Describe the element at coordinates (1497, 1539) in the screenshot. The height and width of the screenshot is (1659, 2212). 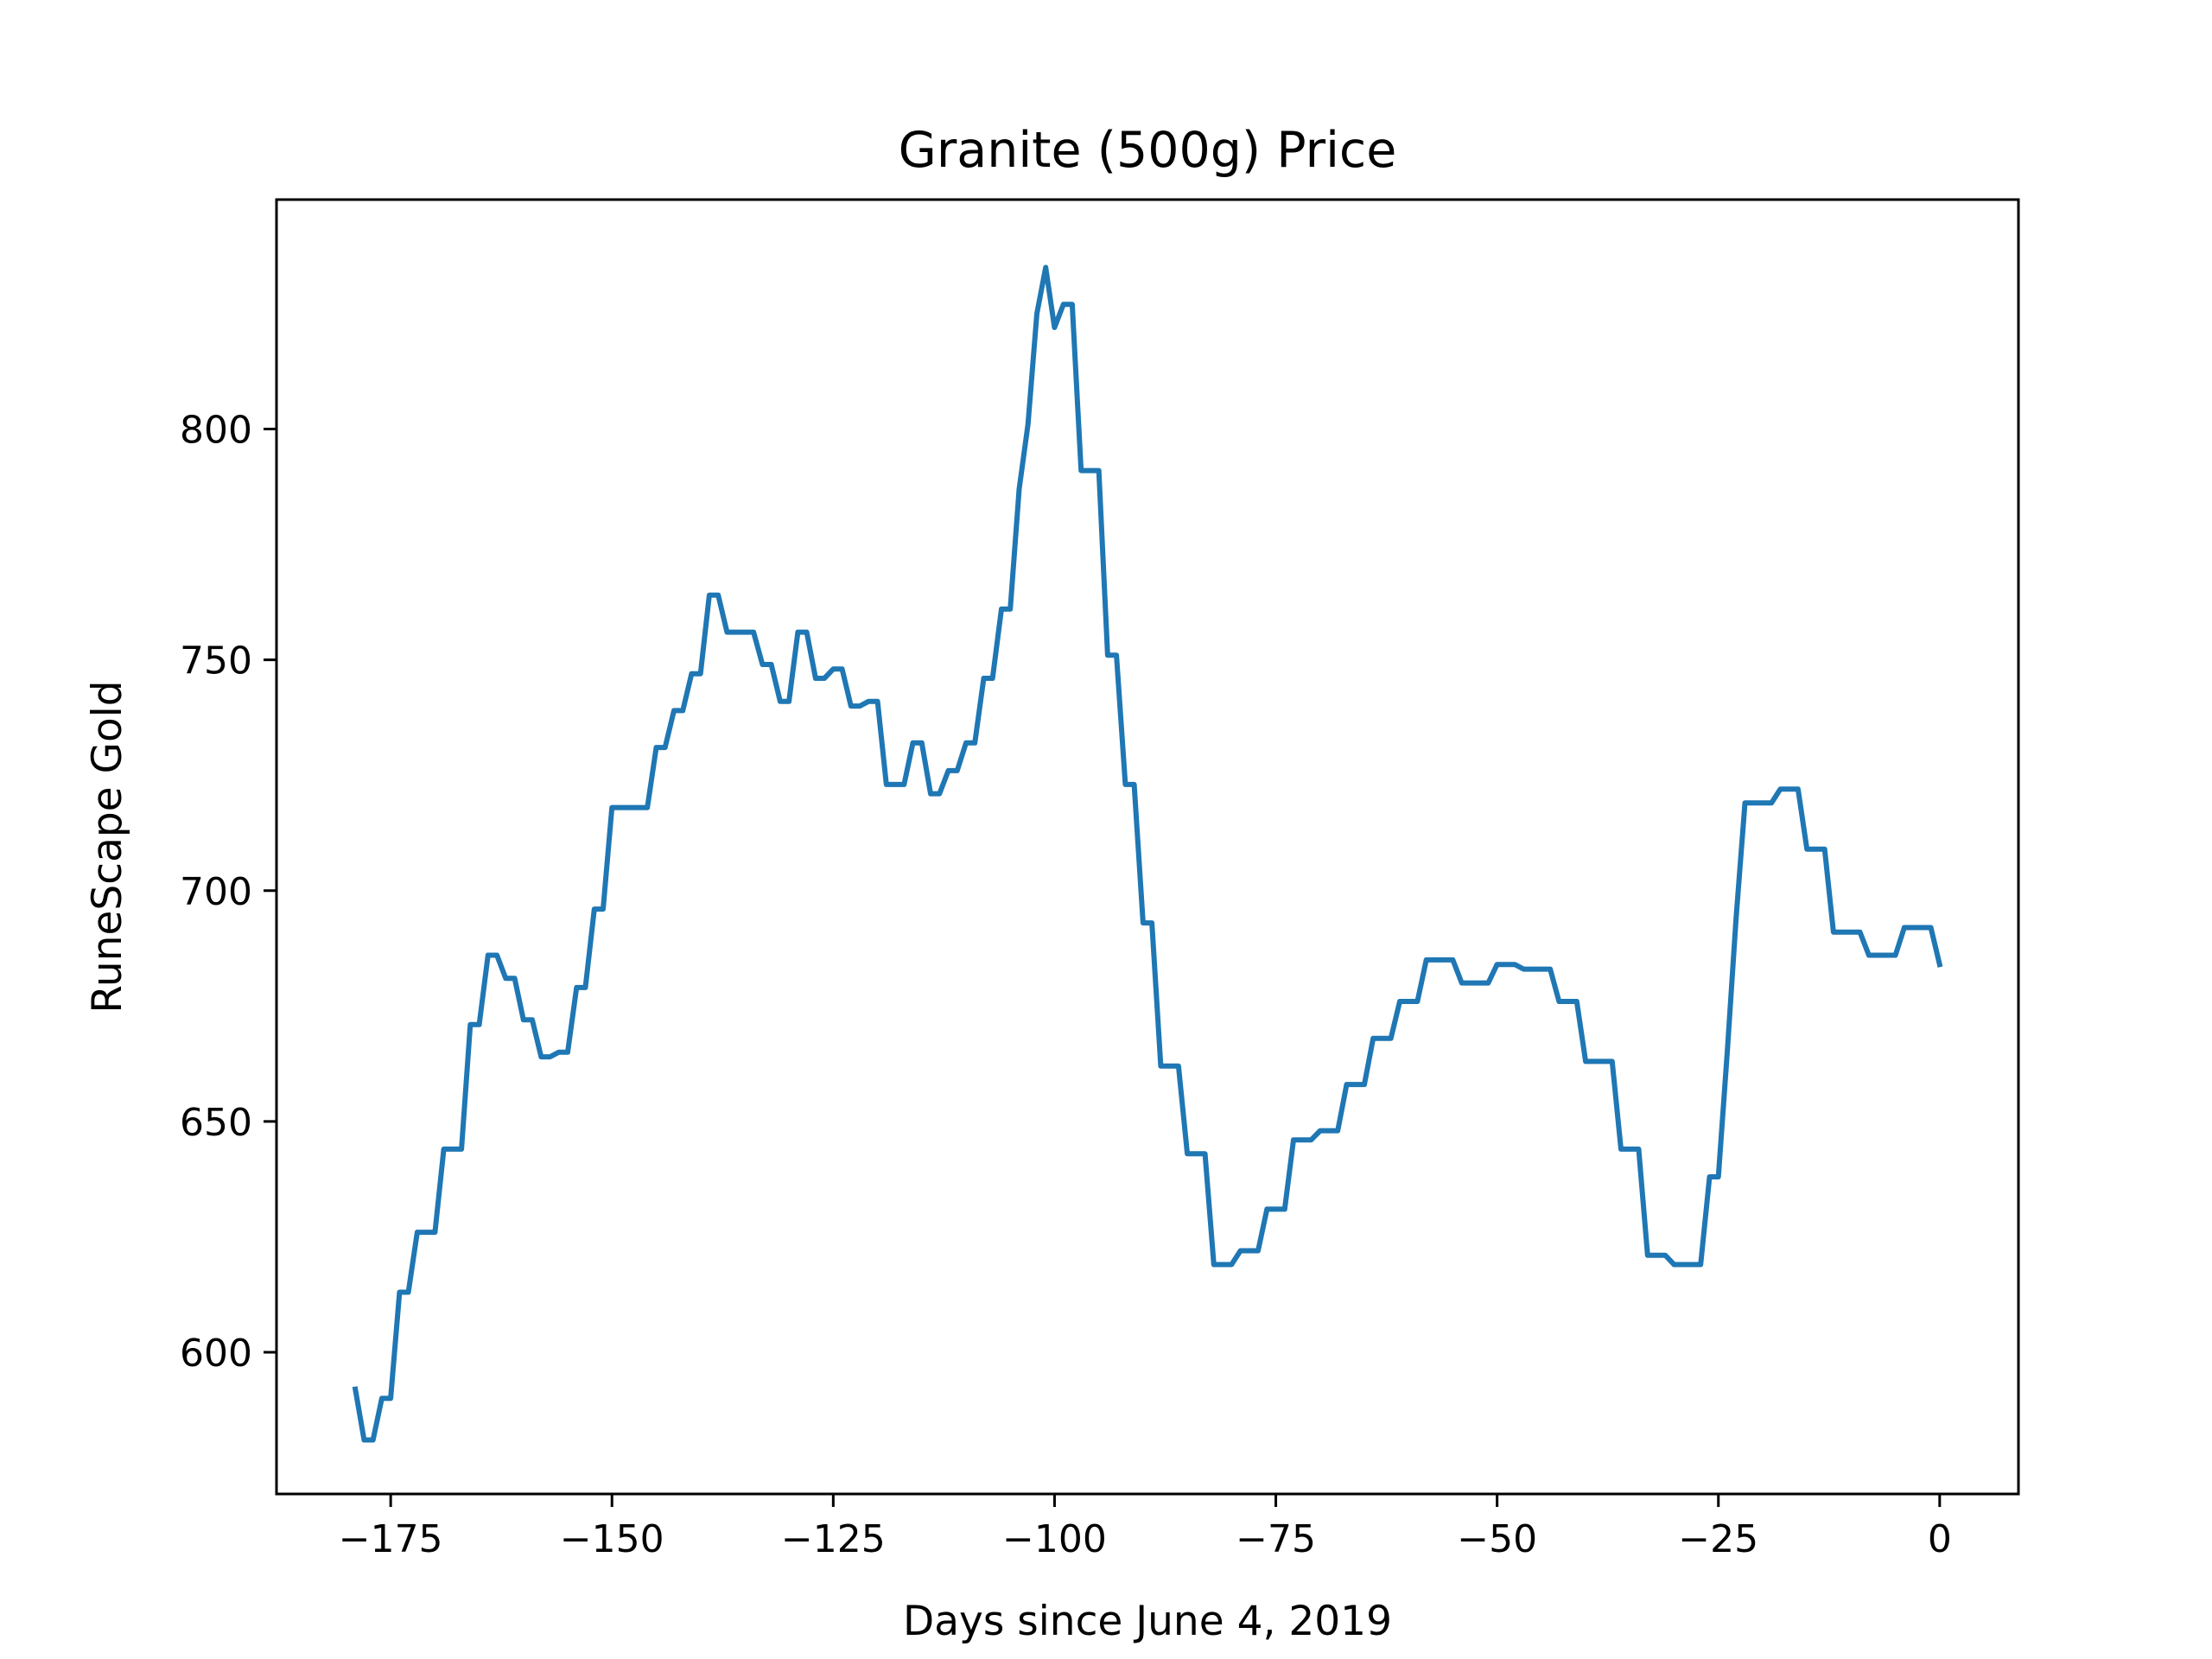
I see `x-tick-label: −50` at that location.